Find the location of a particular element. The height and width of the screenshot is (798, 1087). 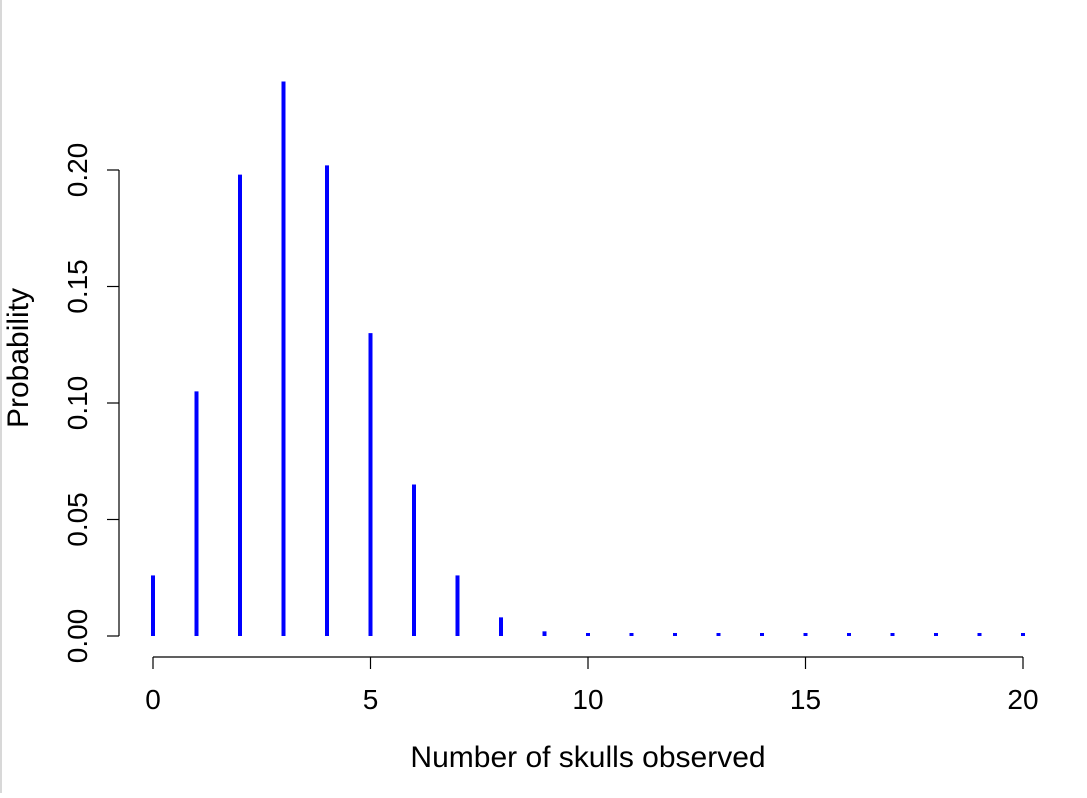

x-axis-label: Number of skulls observed is located at coordinates (587, 757).